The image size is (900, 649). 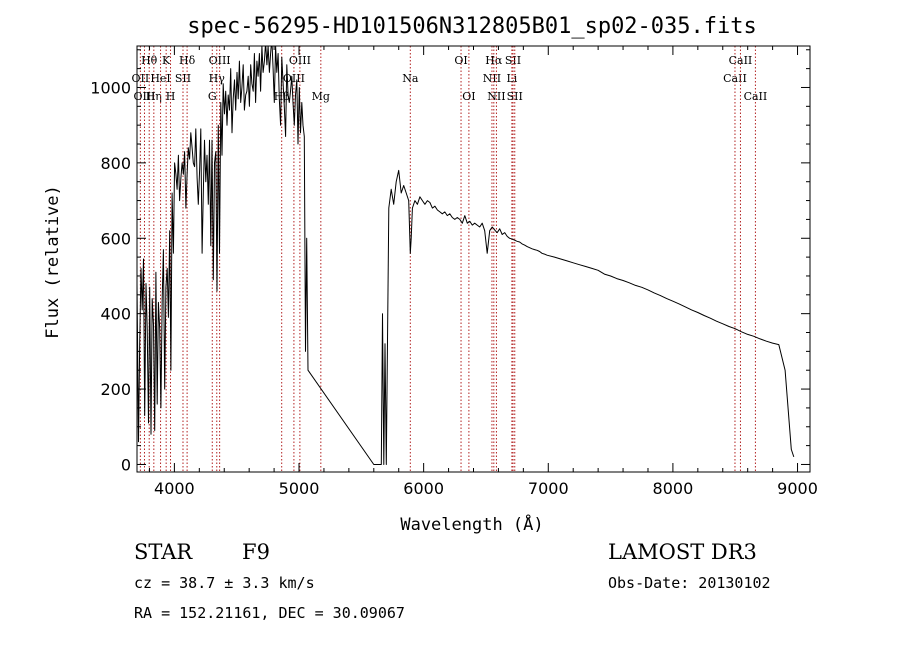 I want to click on spectral-line-label: Hγ, so click(x=217, y=78).